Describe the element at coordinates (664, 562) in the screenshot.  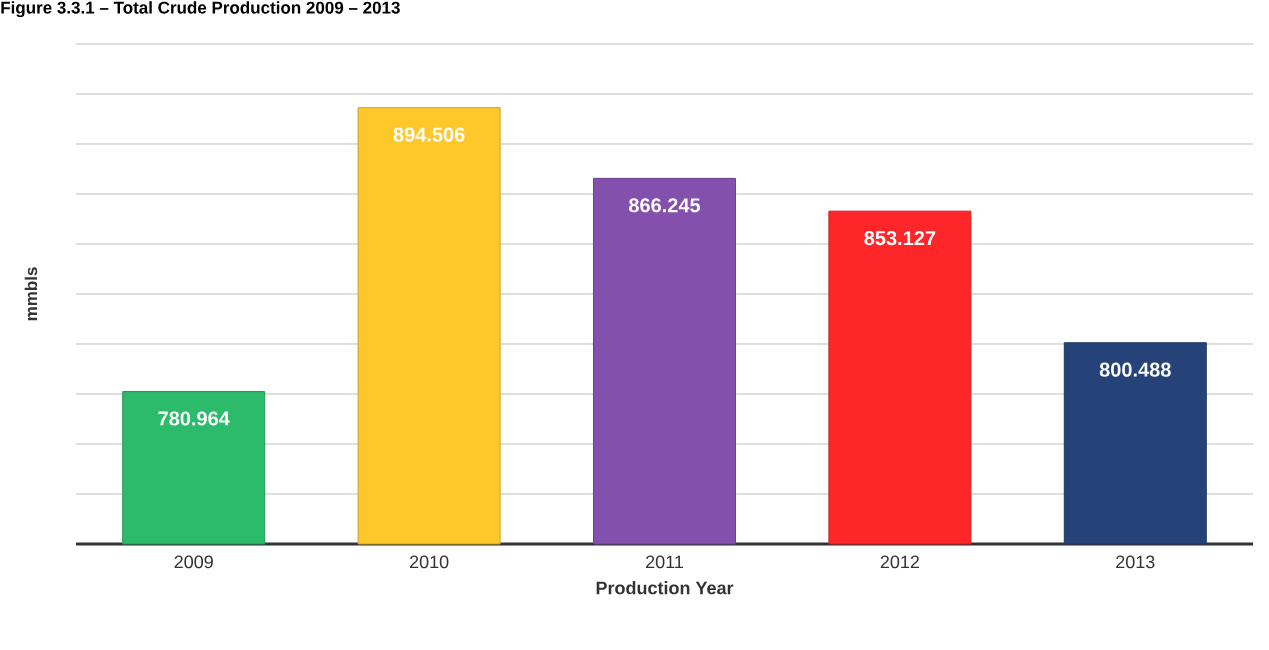
I see `x-tick-label: 2011` at that location.